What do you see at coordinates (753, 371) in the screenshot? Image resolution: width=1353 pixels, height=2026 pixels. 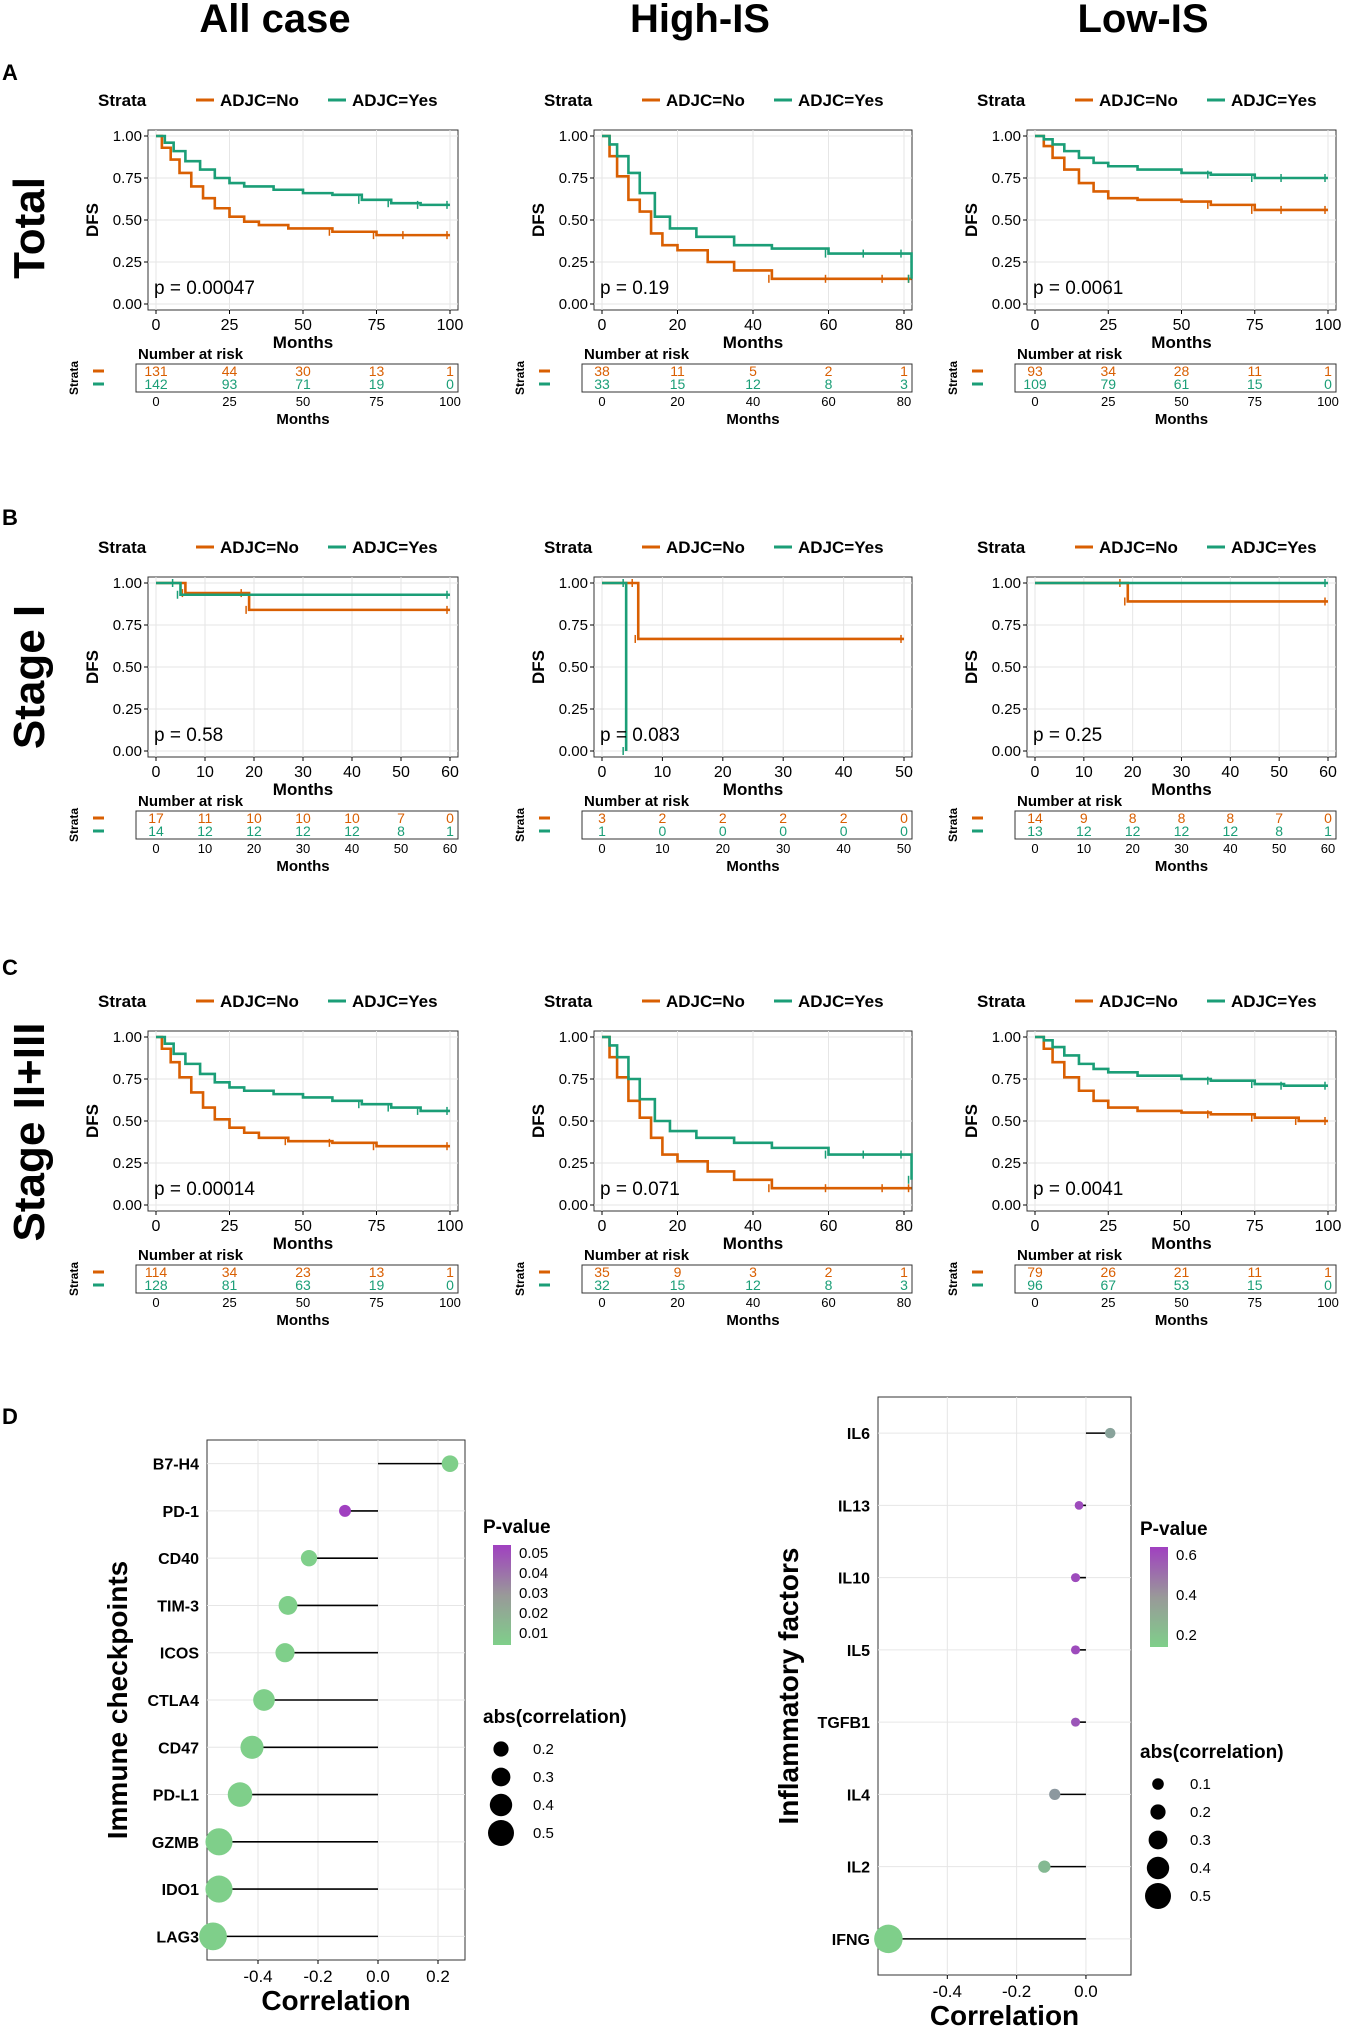 I see `risk-count-no: 5` at bounding box center [753, 371].